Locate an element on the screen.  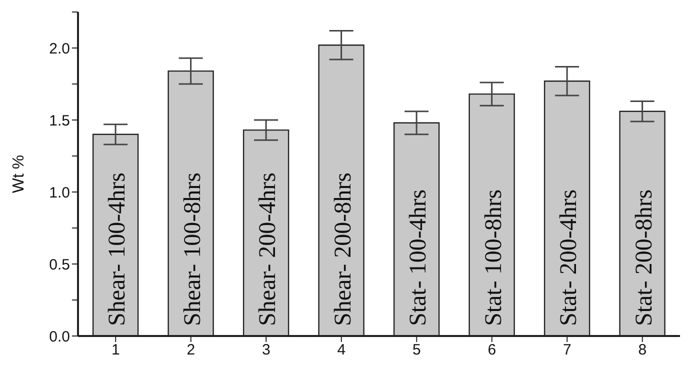
annotation: Shear- 100-4hrs is located at coordinates (117, 249).